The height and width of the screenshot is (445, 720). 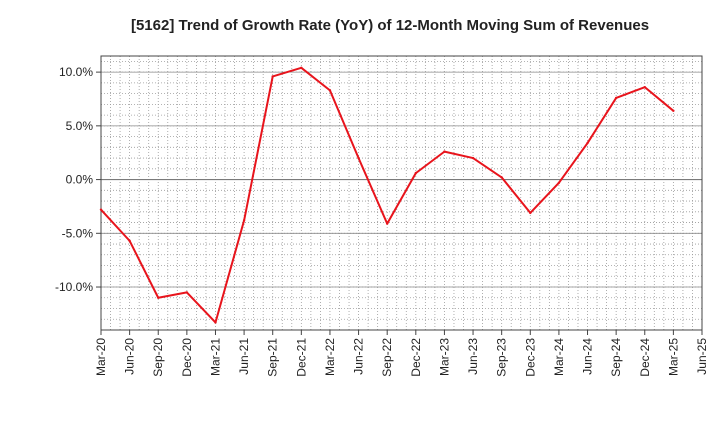 I want to click on x-tick-label: Jun-23, so click(x=473, y=356).